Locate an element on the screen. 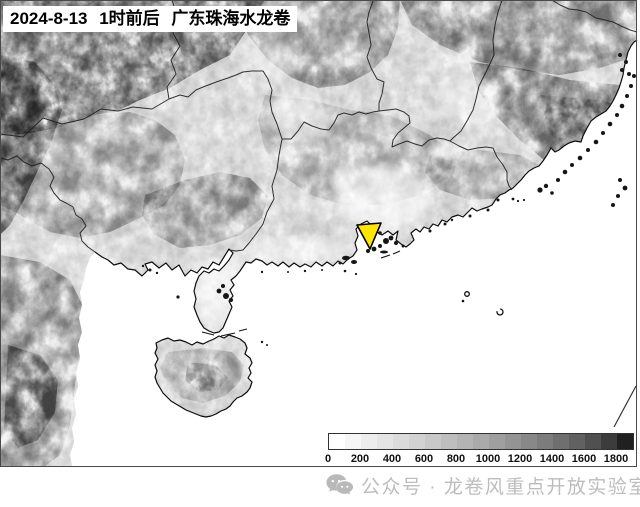 This screenshot has width=640, height=507. diagonal-line is located at coordinates (625, 406).